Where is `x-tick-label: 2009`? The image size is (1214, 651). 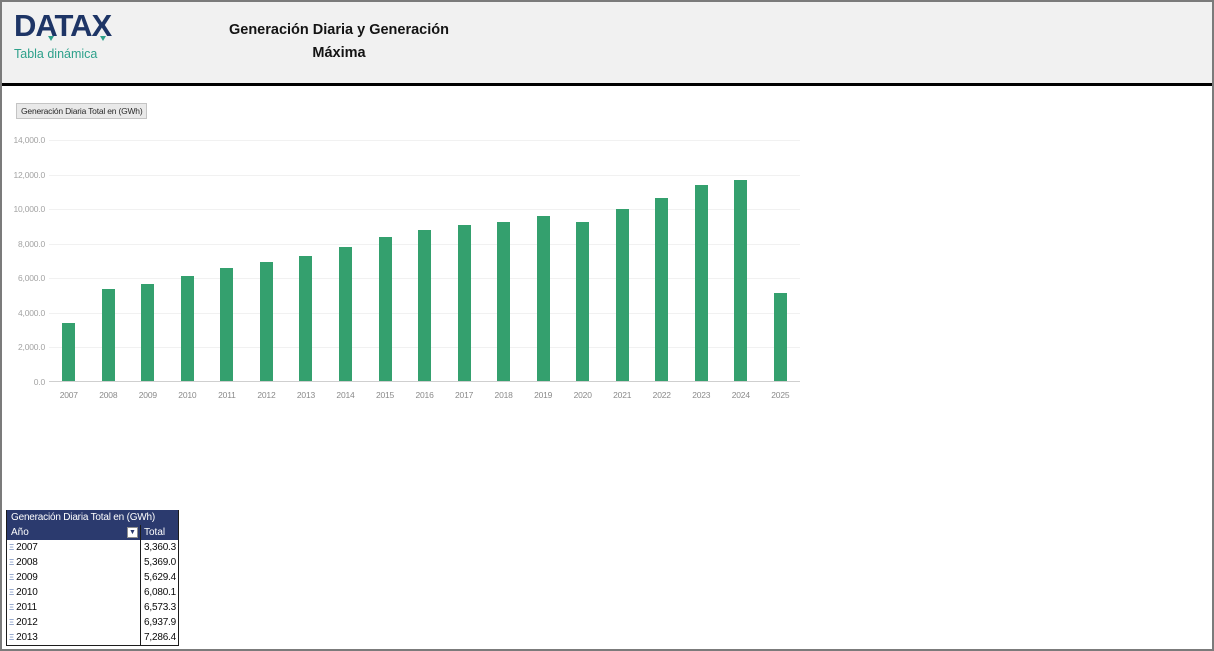 x-tick-label: 2009 is located at coordinates (147, 395).